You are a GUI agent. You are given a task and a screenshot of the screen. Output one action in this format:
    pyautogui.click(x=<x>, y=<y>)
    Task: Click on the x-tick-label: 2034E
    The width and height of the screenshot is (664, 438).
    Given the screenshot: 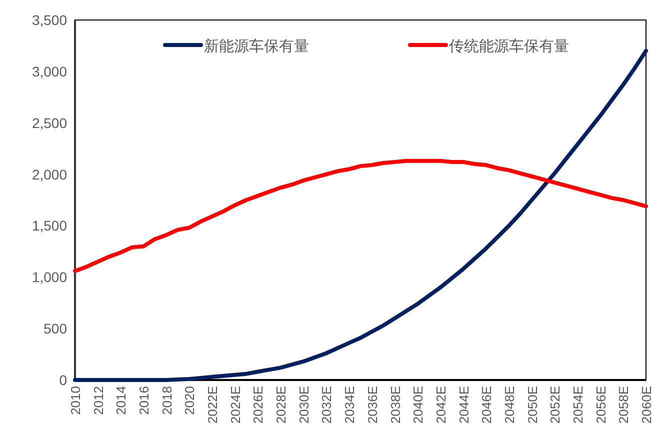 What is the action you would take?
    pyautogui.click(x=350, y=405)
    